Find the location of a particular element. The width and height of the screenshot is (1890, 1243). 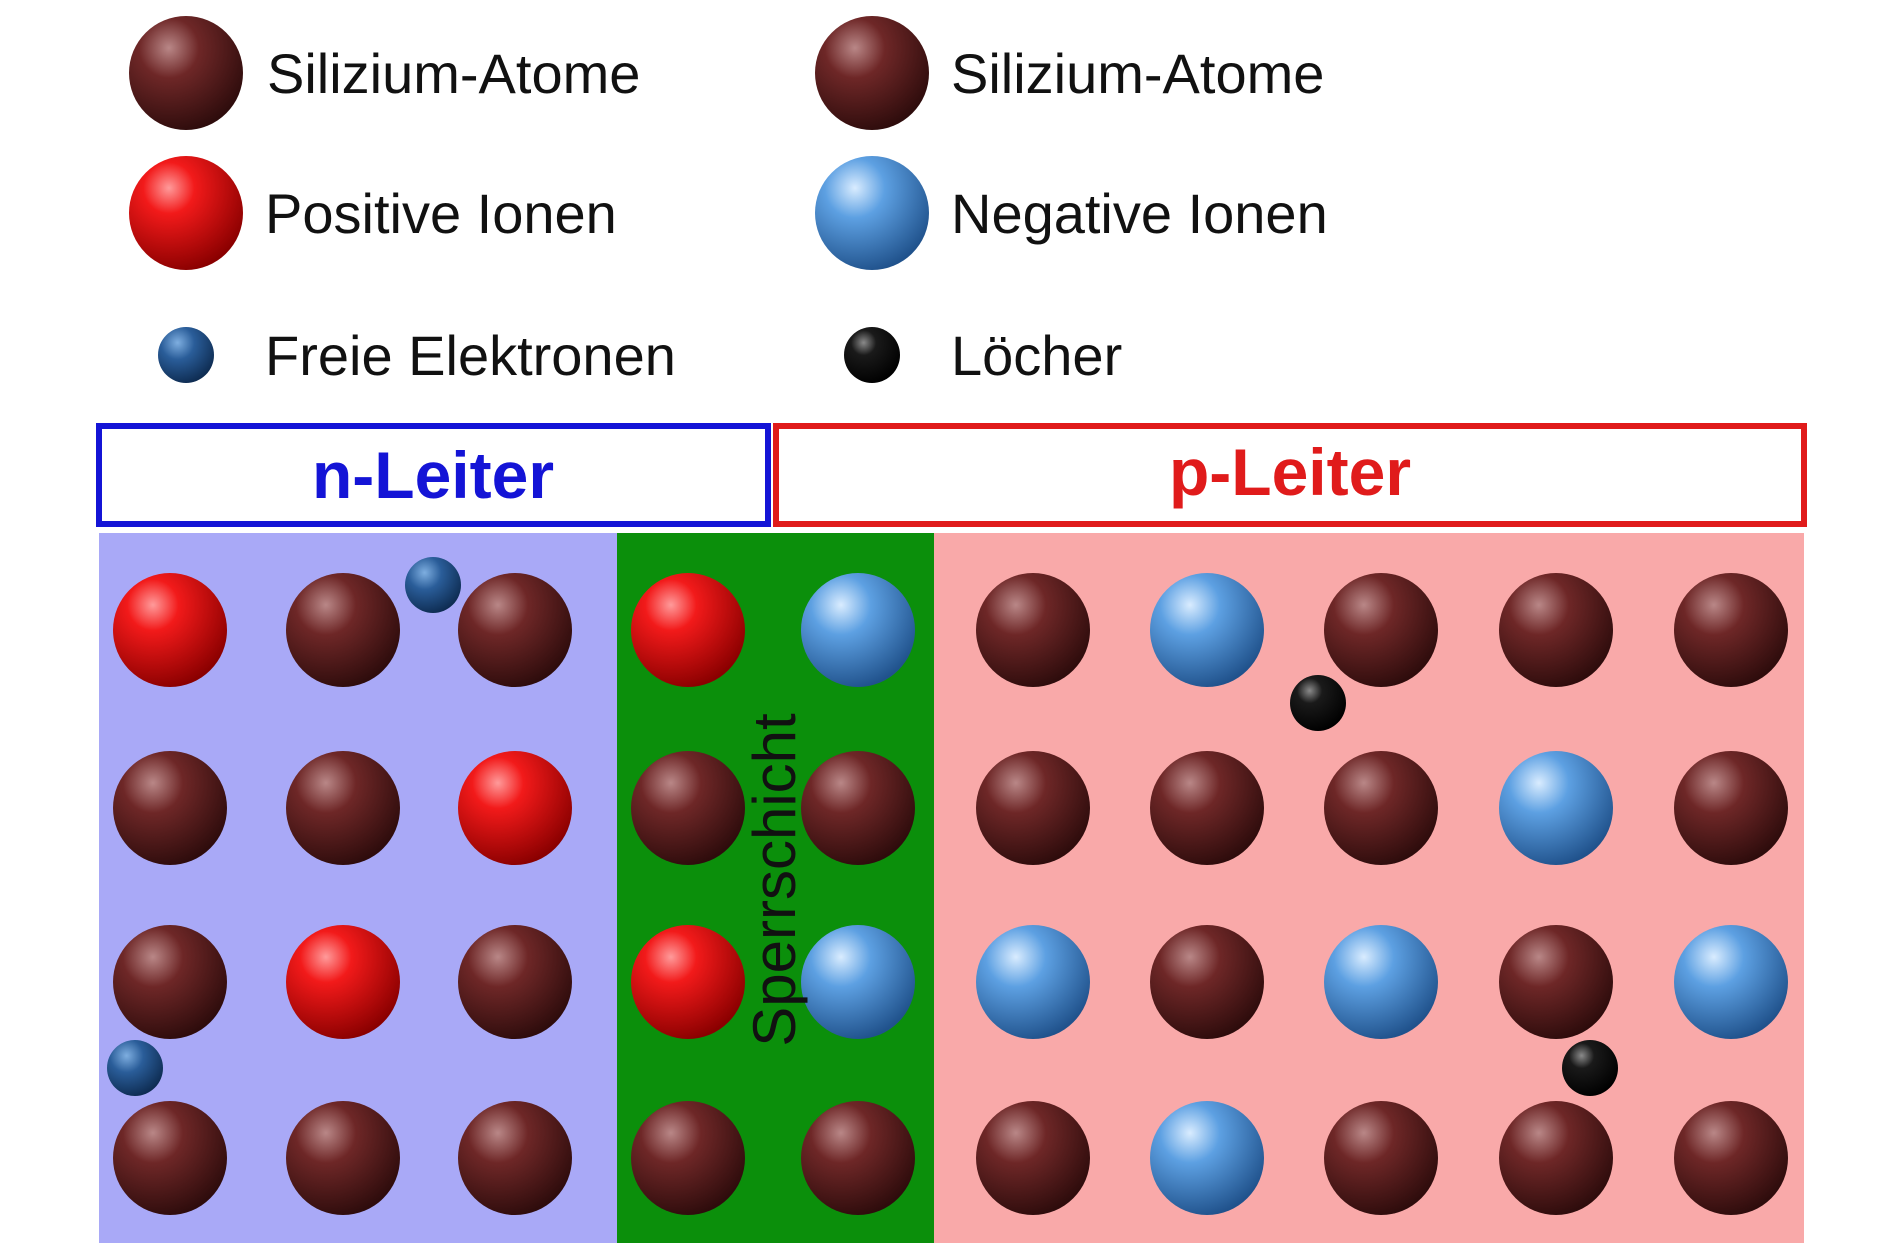

legend-hole-label: Löcher is located at coordinates (1036, 355).